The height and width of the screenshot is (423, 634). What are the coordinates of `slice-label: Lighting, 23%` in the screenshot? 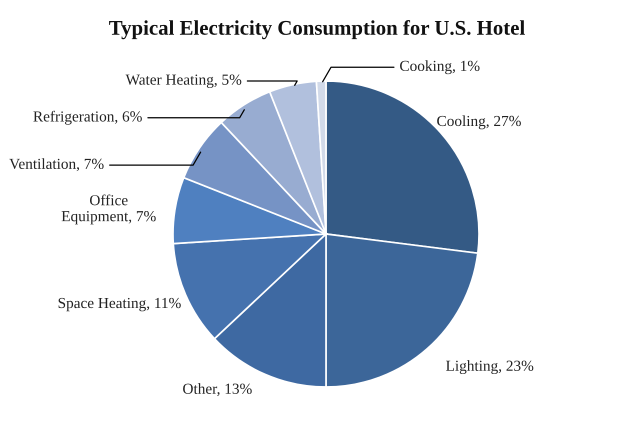 It's located at (490, 367).